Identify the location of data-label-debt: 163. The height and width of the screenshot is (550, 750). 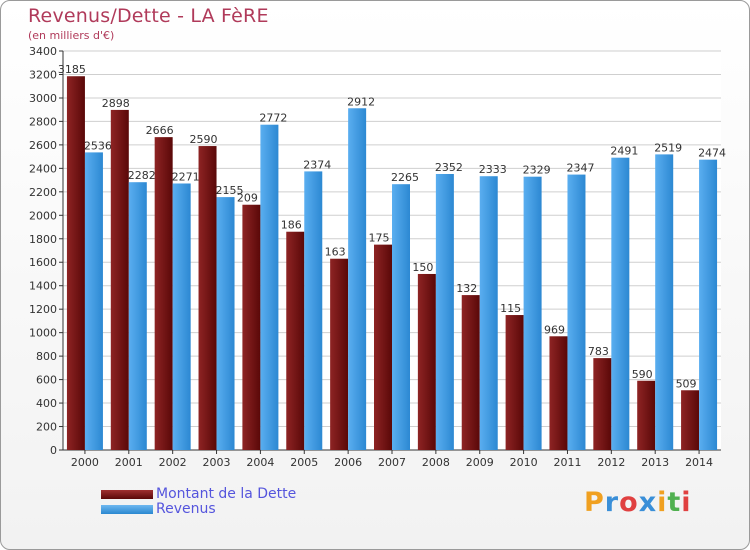
(335, 252).